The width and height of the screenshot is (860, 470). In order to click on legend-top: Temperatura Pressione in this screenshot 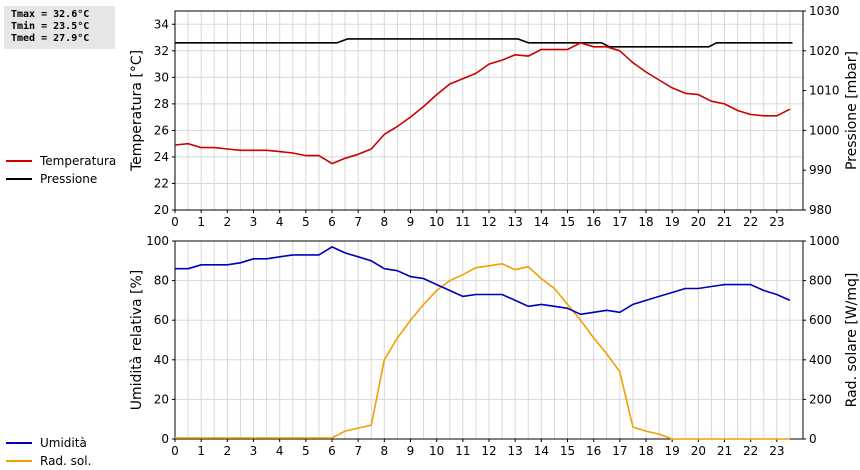, I will do `click(61, 170)`.